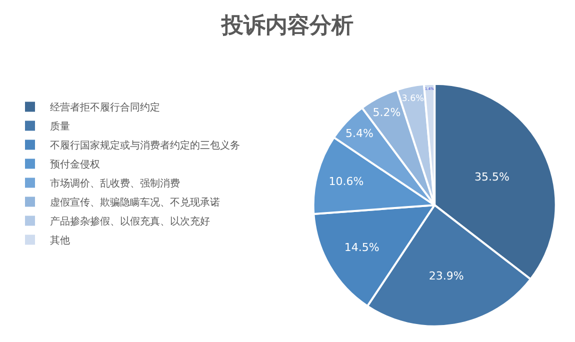 The width and height of the screenshot is (575, 342). Describe the element at coordinates (145, 146) in the screenshot. I see `legend-label: 不履行国家规定或与消费者约定的三包义务` at that location.